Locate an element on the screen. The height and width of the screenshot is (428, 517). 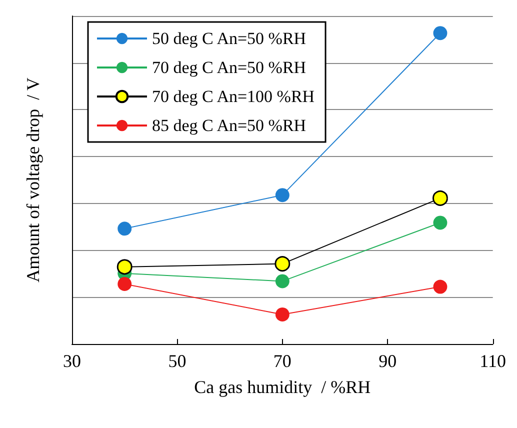
legend-label: 70 deg C An=100 %RH is located at coordinates (233, 96).